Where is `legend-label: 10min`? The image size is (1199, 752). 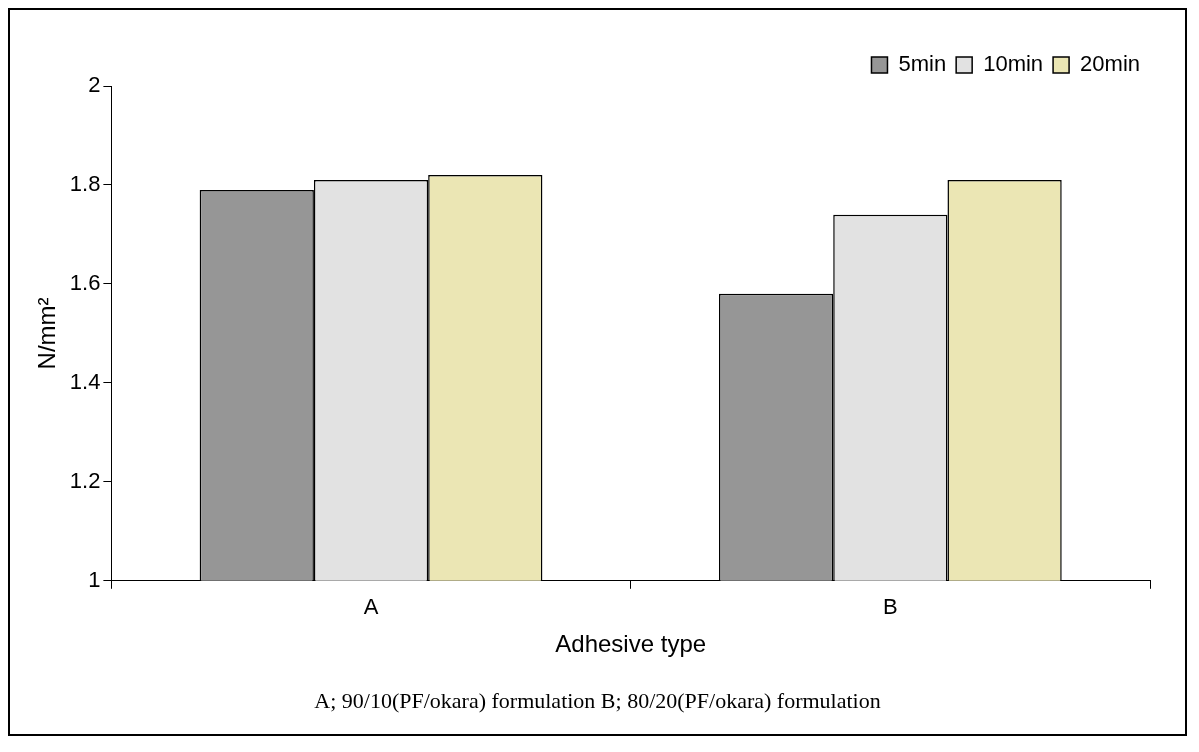 legend-label: 10min is located at coordinates (1013, 64).